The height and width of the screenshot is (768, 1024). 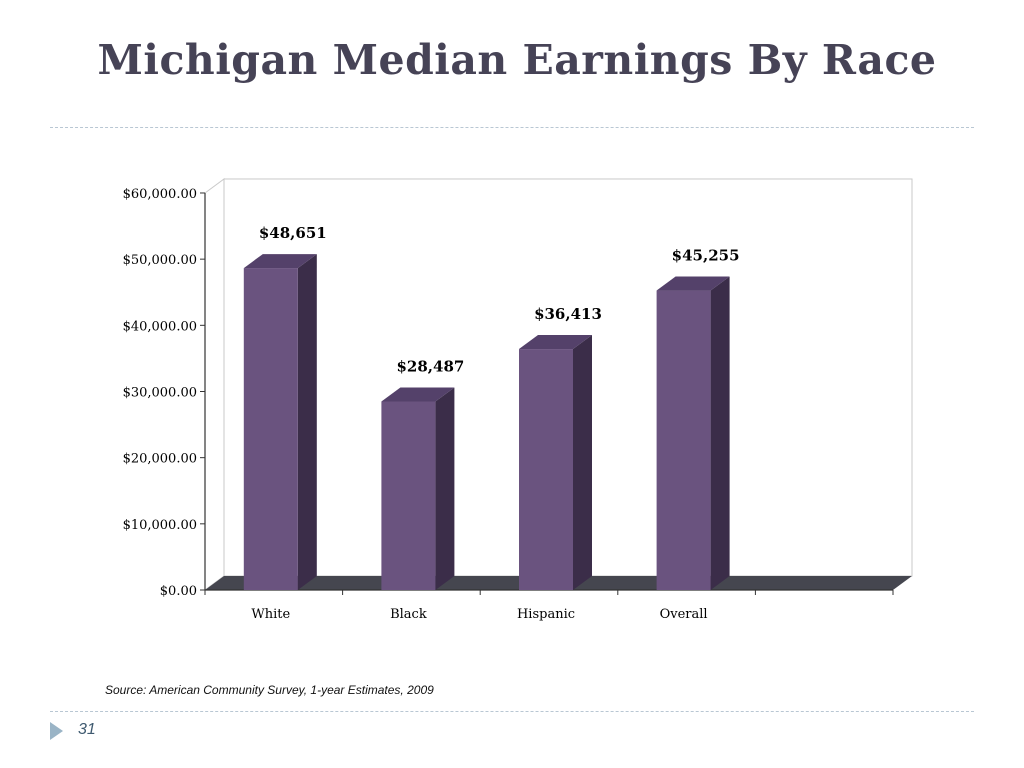 What do you see at coordinates (160, 194) in the screenshot?
I see `y-tick-label: $60,000.00` at bounding box center [160, 194].